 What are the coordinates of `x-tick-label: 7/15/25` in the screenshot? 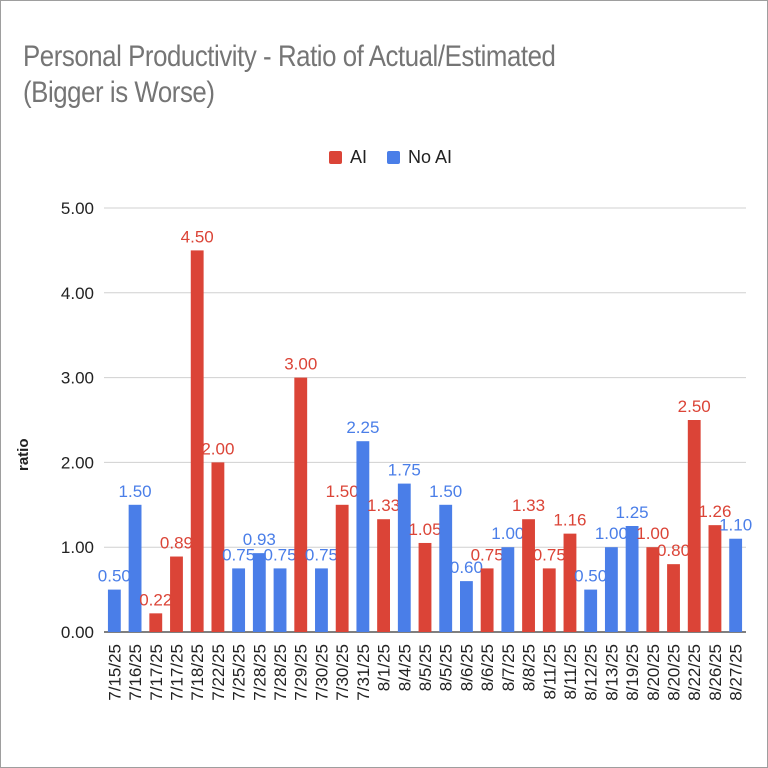 It's located at (114, 672).